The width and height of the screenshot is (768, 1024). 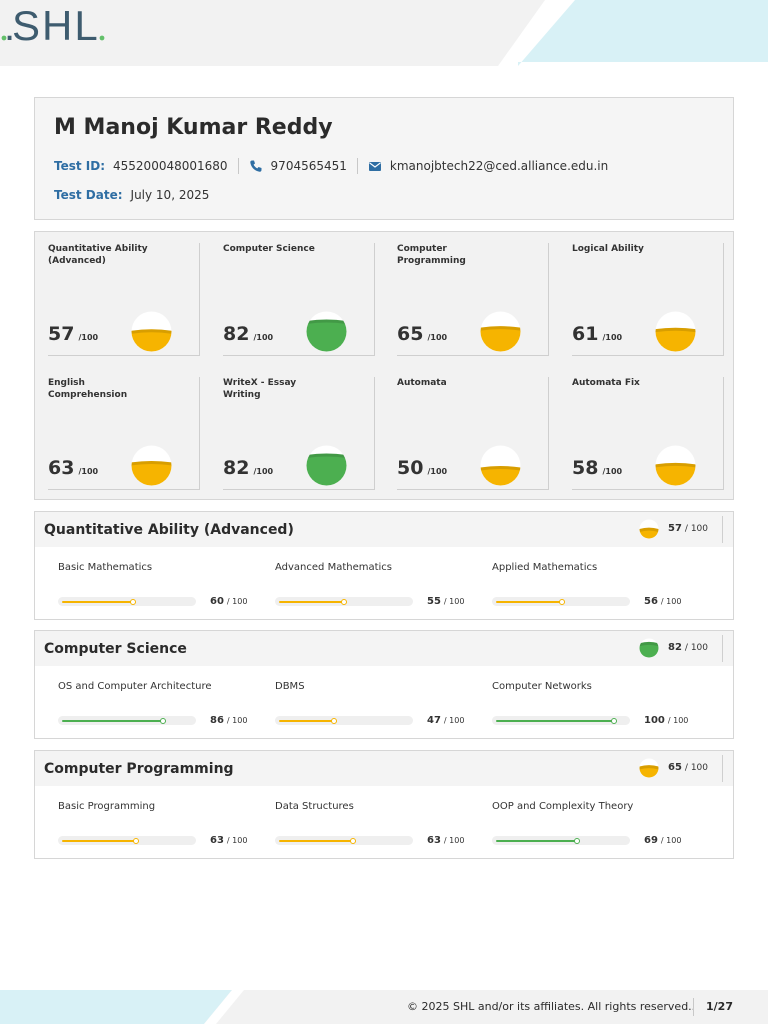 What do you see at coordinates (499, 166) in the screenshot?
I see `email-value: kmanojbtech22@ced.alliance.edu.in` at bounding box center [499, 166].